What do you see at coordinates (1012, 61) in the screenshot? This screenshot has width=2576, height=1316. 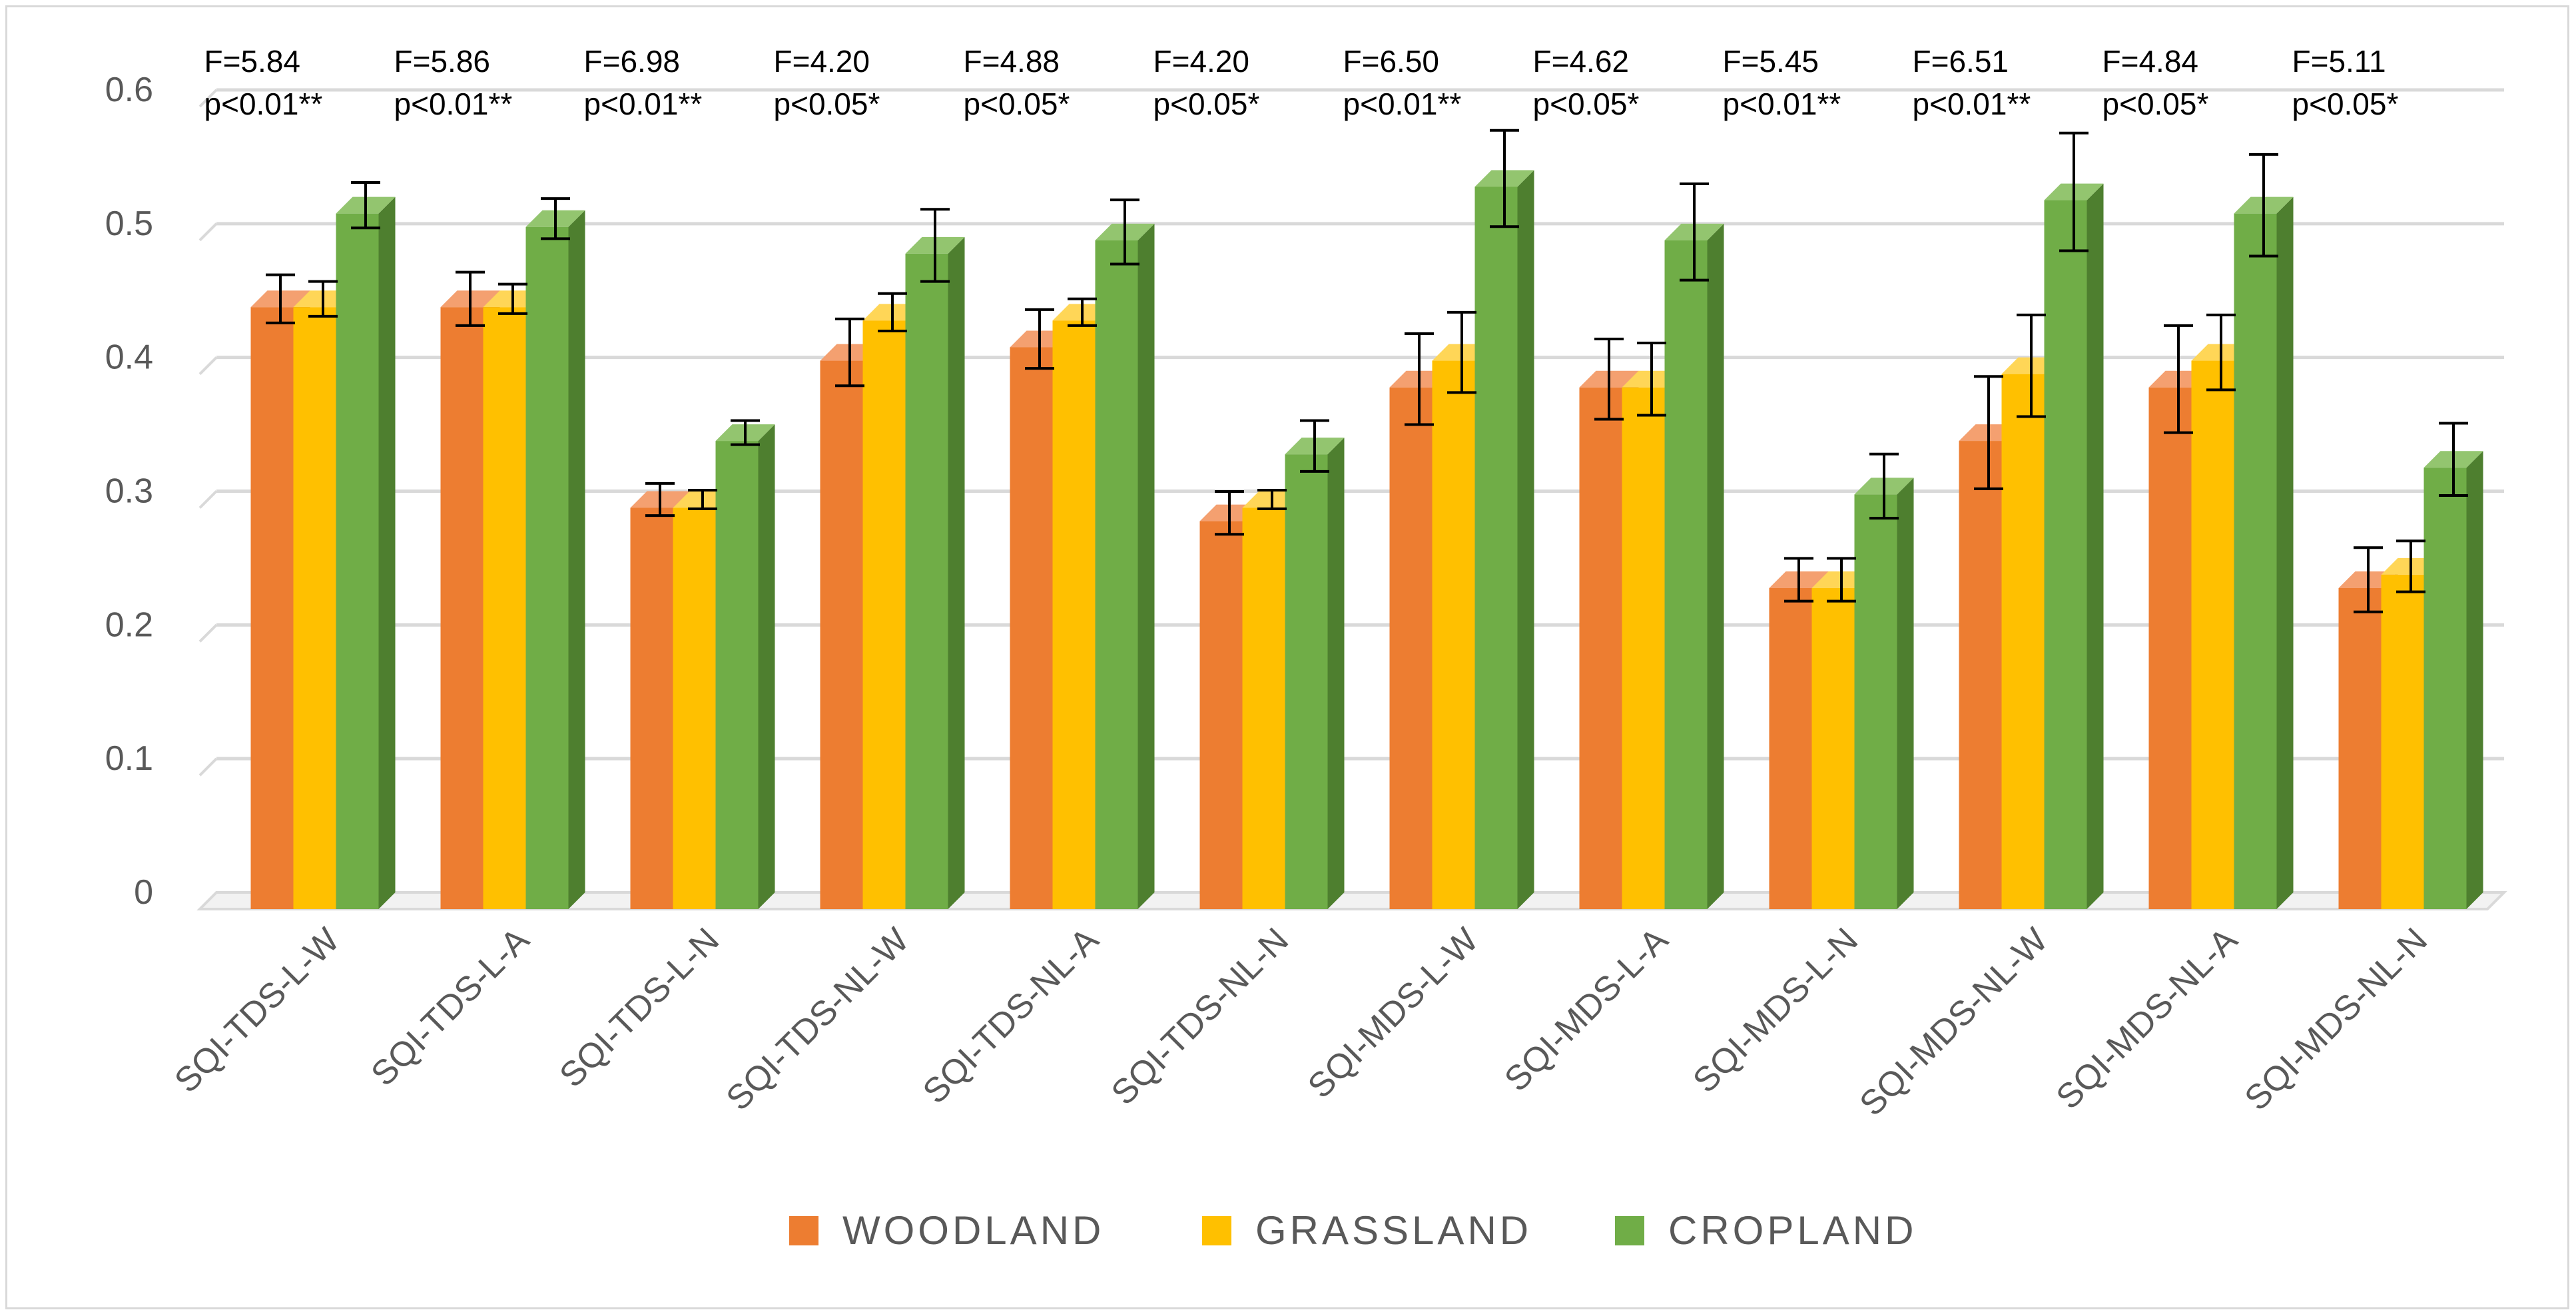 I see `annotation-f-value: F=4.88` at bounding box center [1012, 61].